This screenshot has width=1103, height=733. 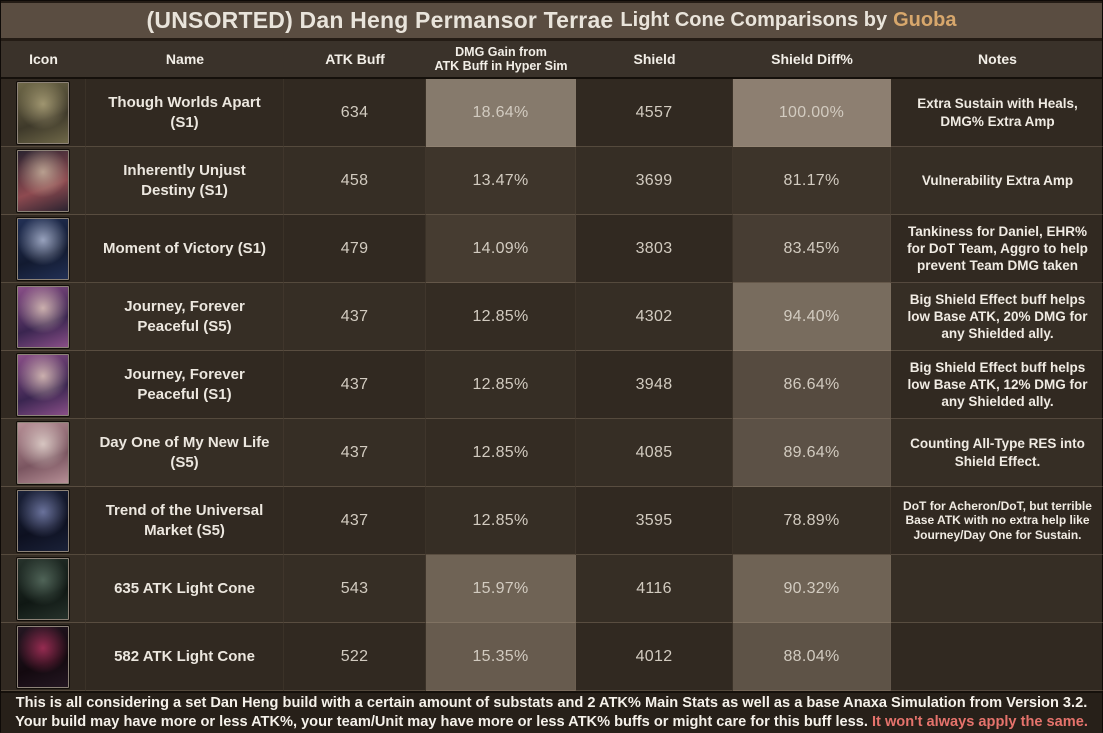 I want to click on lightcone-name: Journey, Forever Peaceful (S1), so click(x=185, y=385).